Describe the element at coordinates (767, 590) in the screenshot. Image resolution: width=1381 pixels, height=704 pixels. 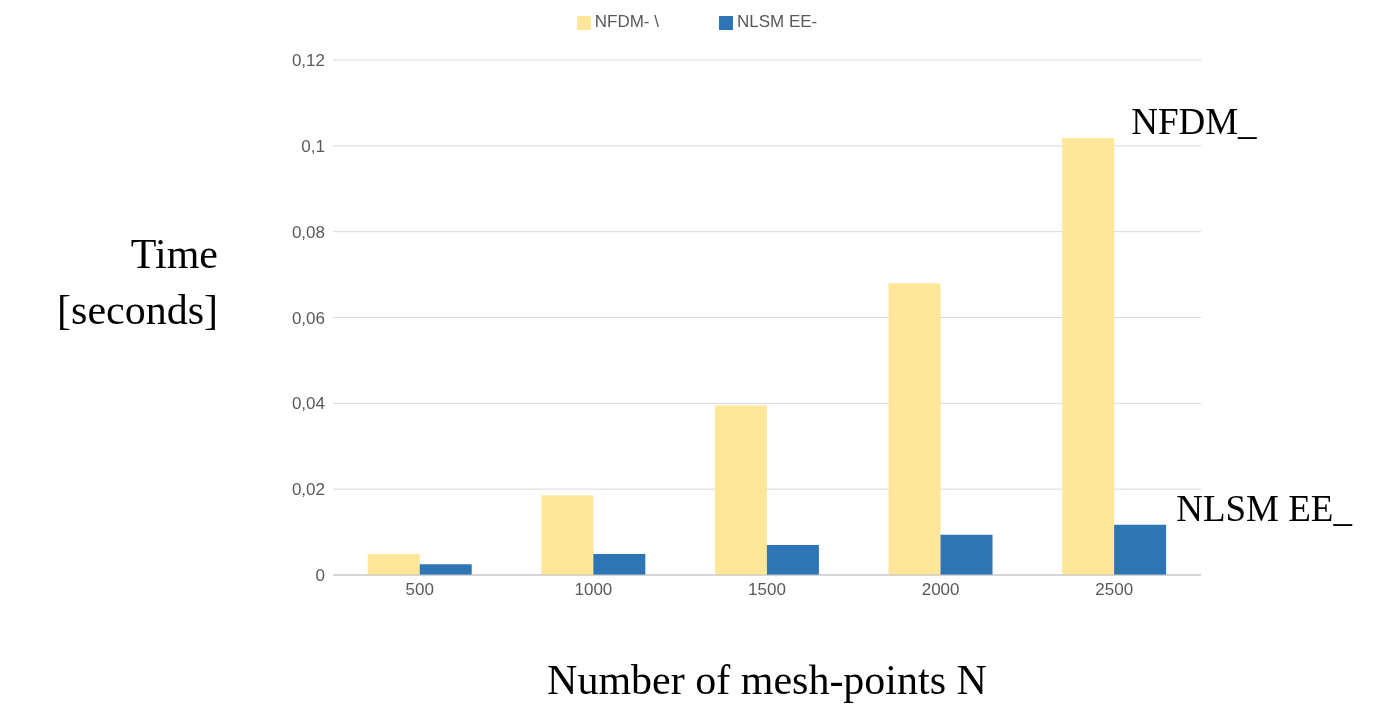
I see `x-tick-label: 1500` at that location.